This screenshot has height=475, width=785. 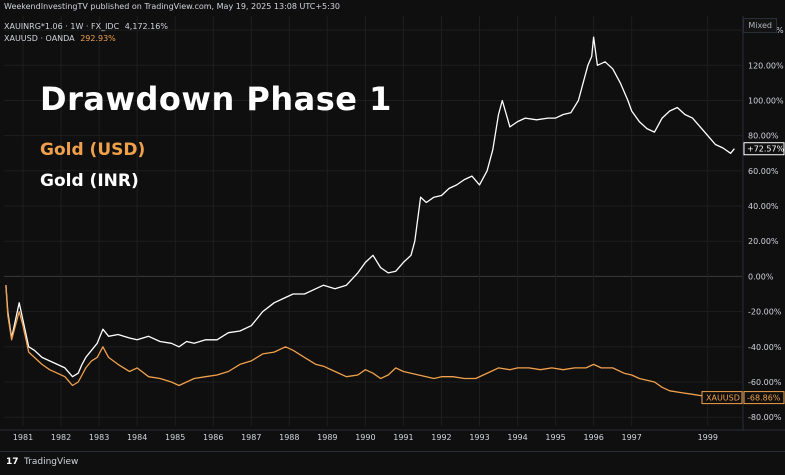 What do you see at coordinates (555, 437) in the screenshot?
I see `x-tick-label: 1995` at bounding box center [555, 437].